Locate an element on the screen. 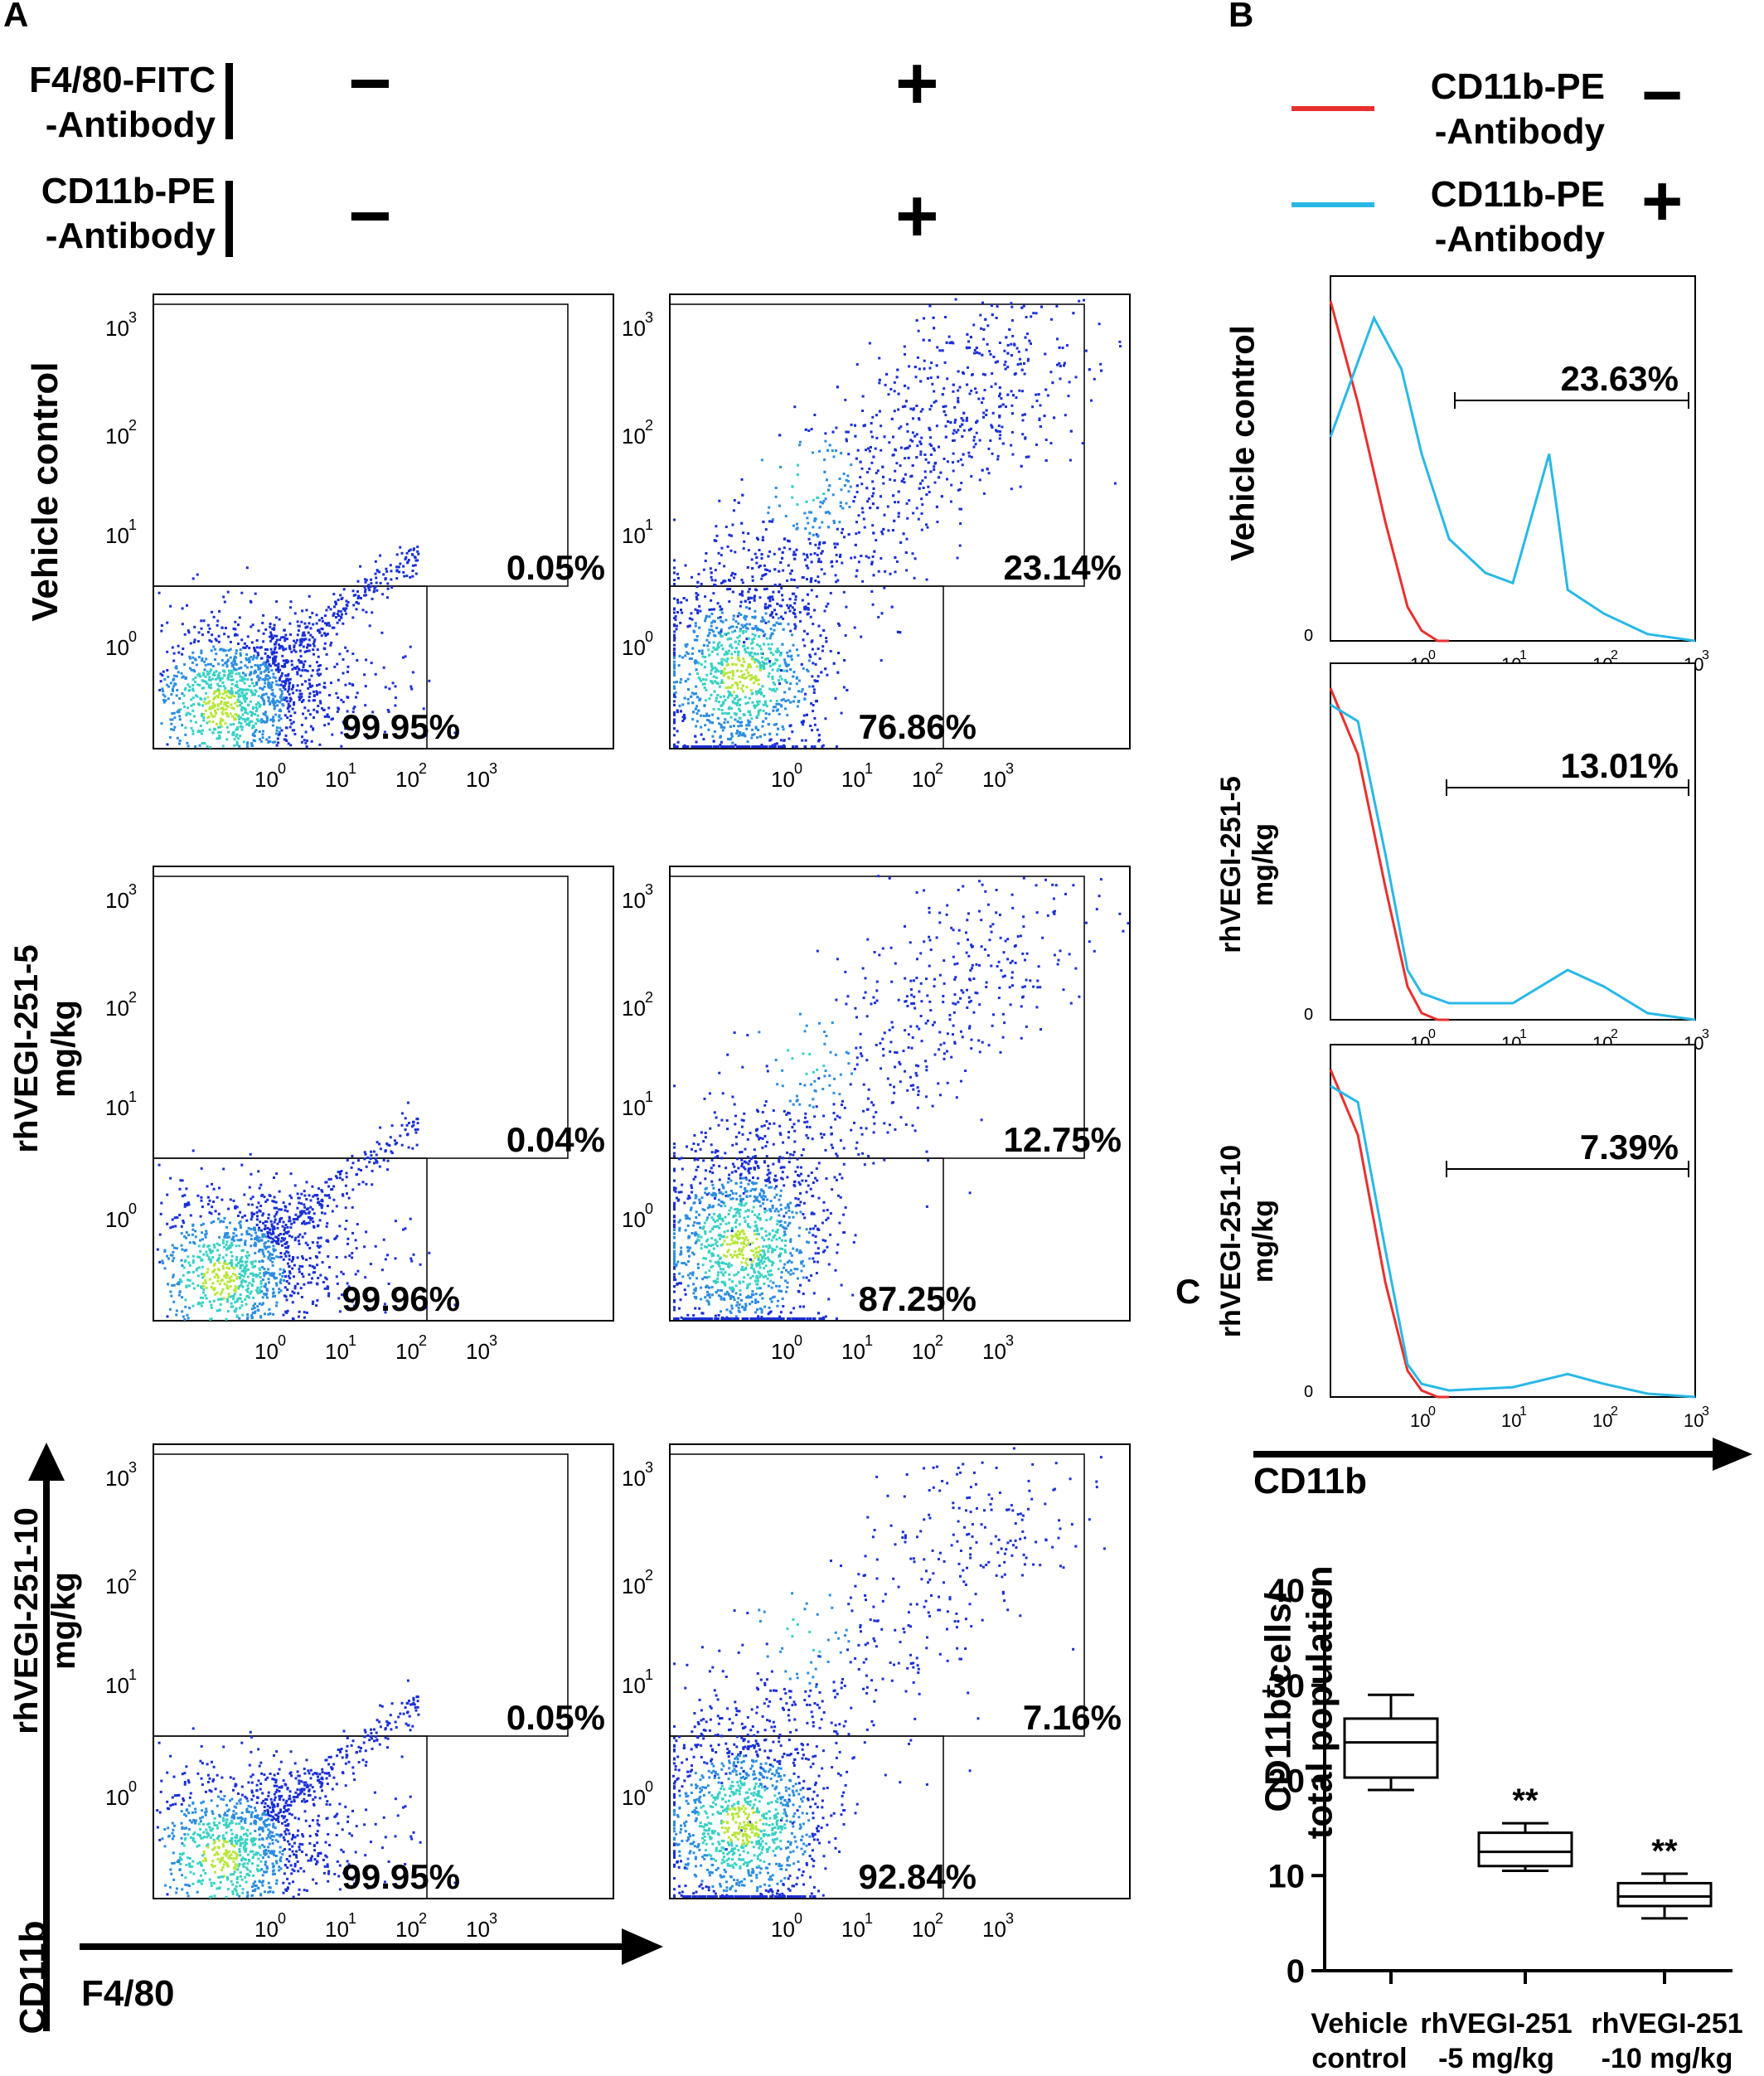 The height and width of the screenshot is (2076, 1764). y-tick-exponent: 0 is located at coordinates (649, 636).